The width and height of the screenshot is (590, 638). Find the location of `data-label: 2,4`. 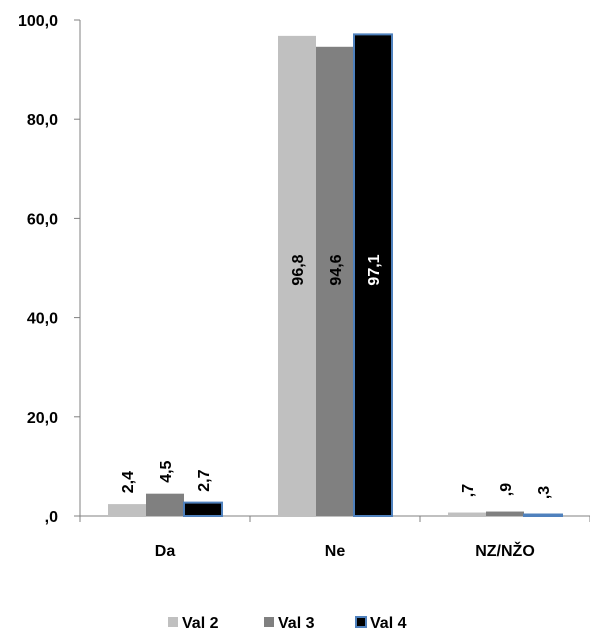

data-label: 2,4 is located at coordinates (128, 482).